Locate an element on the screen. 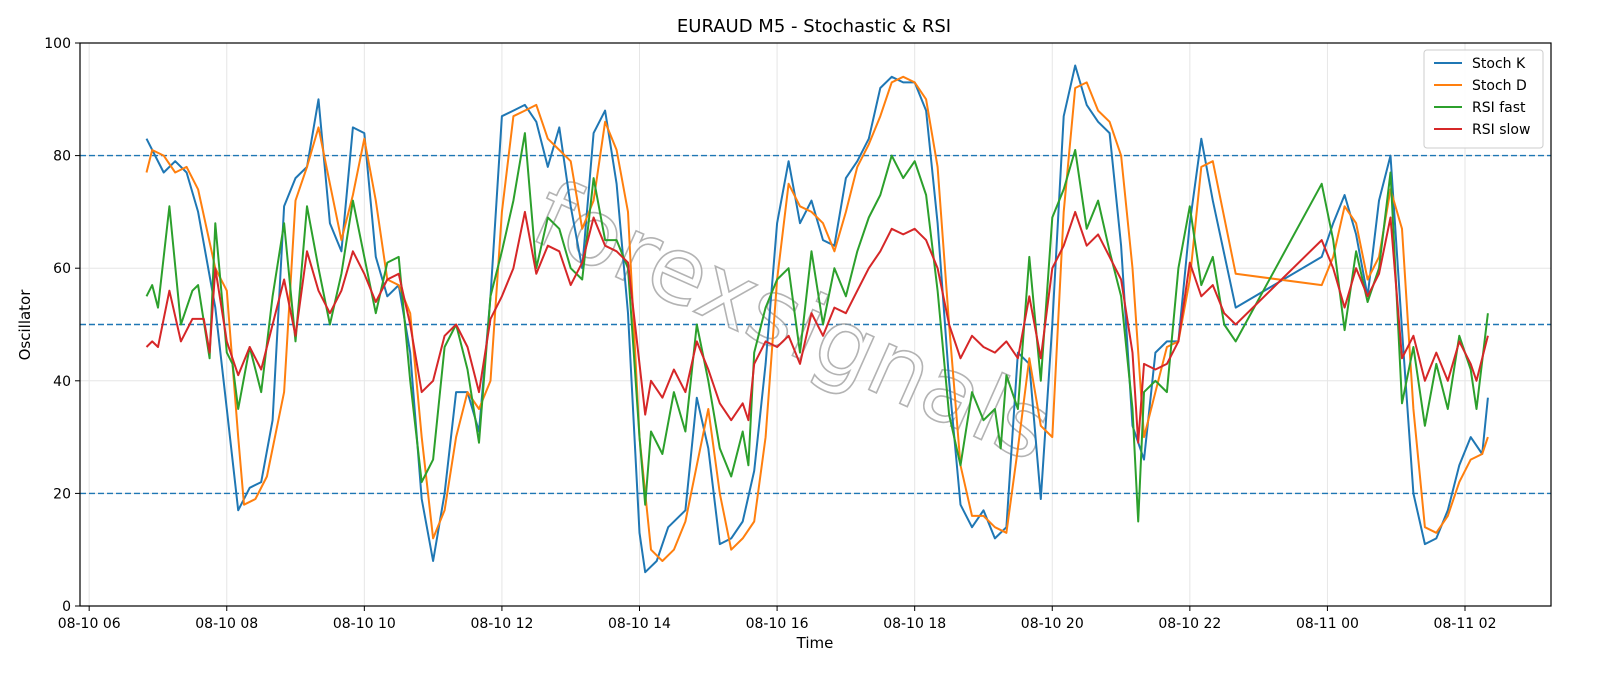 This screenshot has height=686, width=1600. y-axis-label: Oscillator is located at coordinates (25, 325).